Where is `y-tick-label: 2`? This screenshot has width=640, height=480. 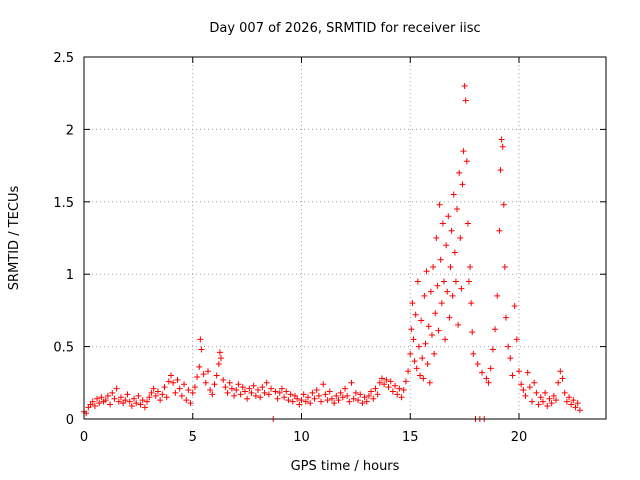
y-tick-label: 2 is located at coordinates (70, 130).